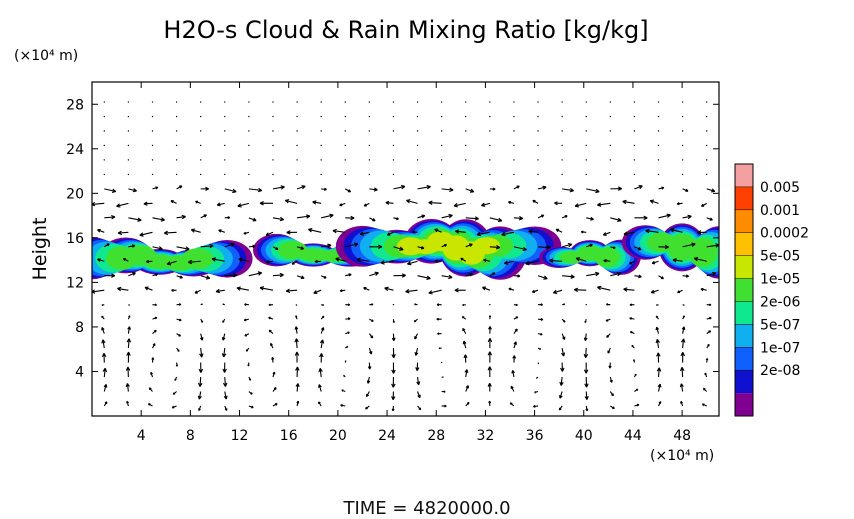 The height and width of the screenshot is (519, 854). What do you see at coordinates (75, 239) in the screenshot?
I see `y-tick-label: 16` at bounding box center [75, 239].